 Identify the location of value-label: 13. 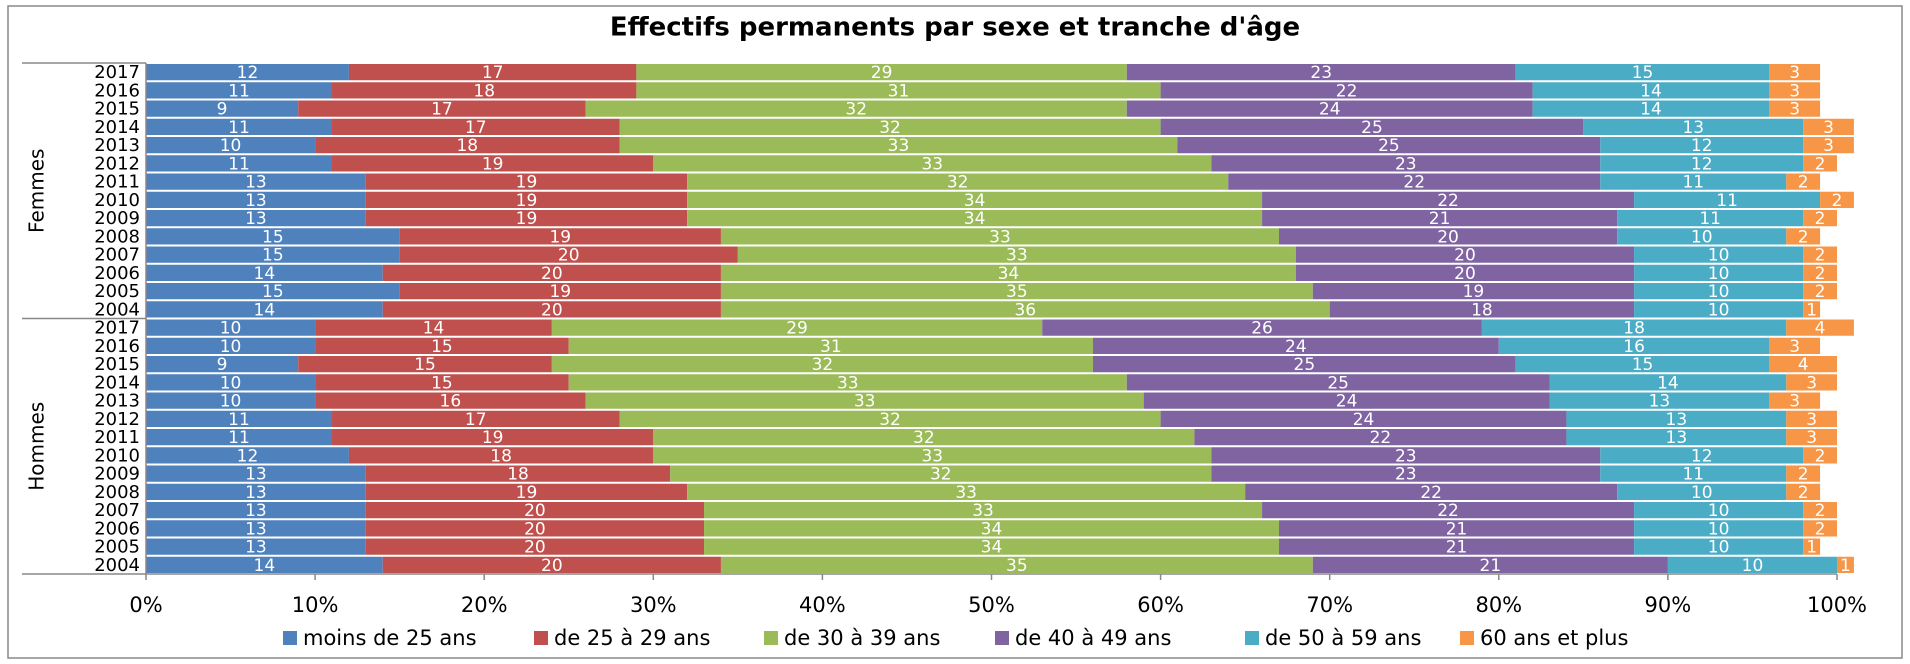
(256, 201).